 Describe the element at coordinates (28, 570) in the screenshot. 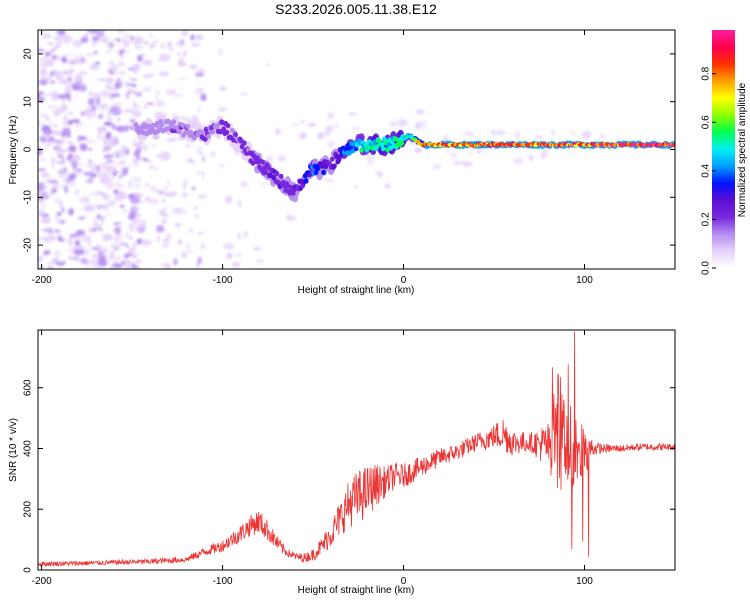

I see `y-tick-label: 0` at that location.